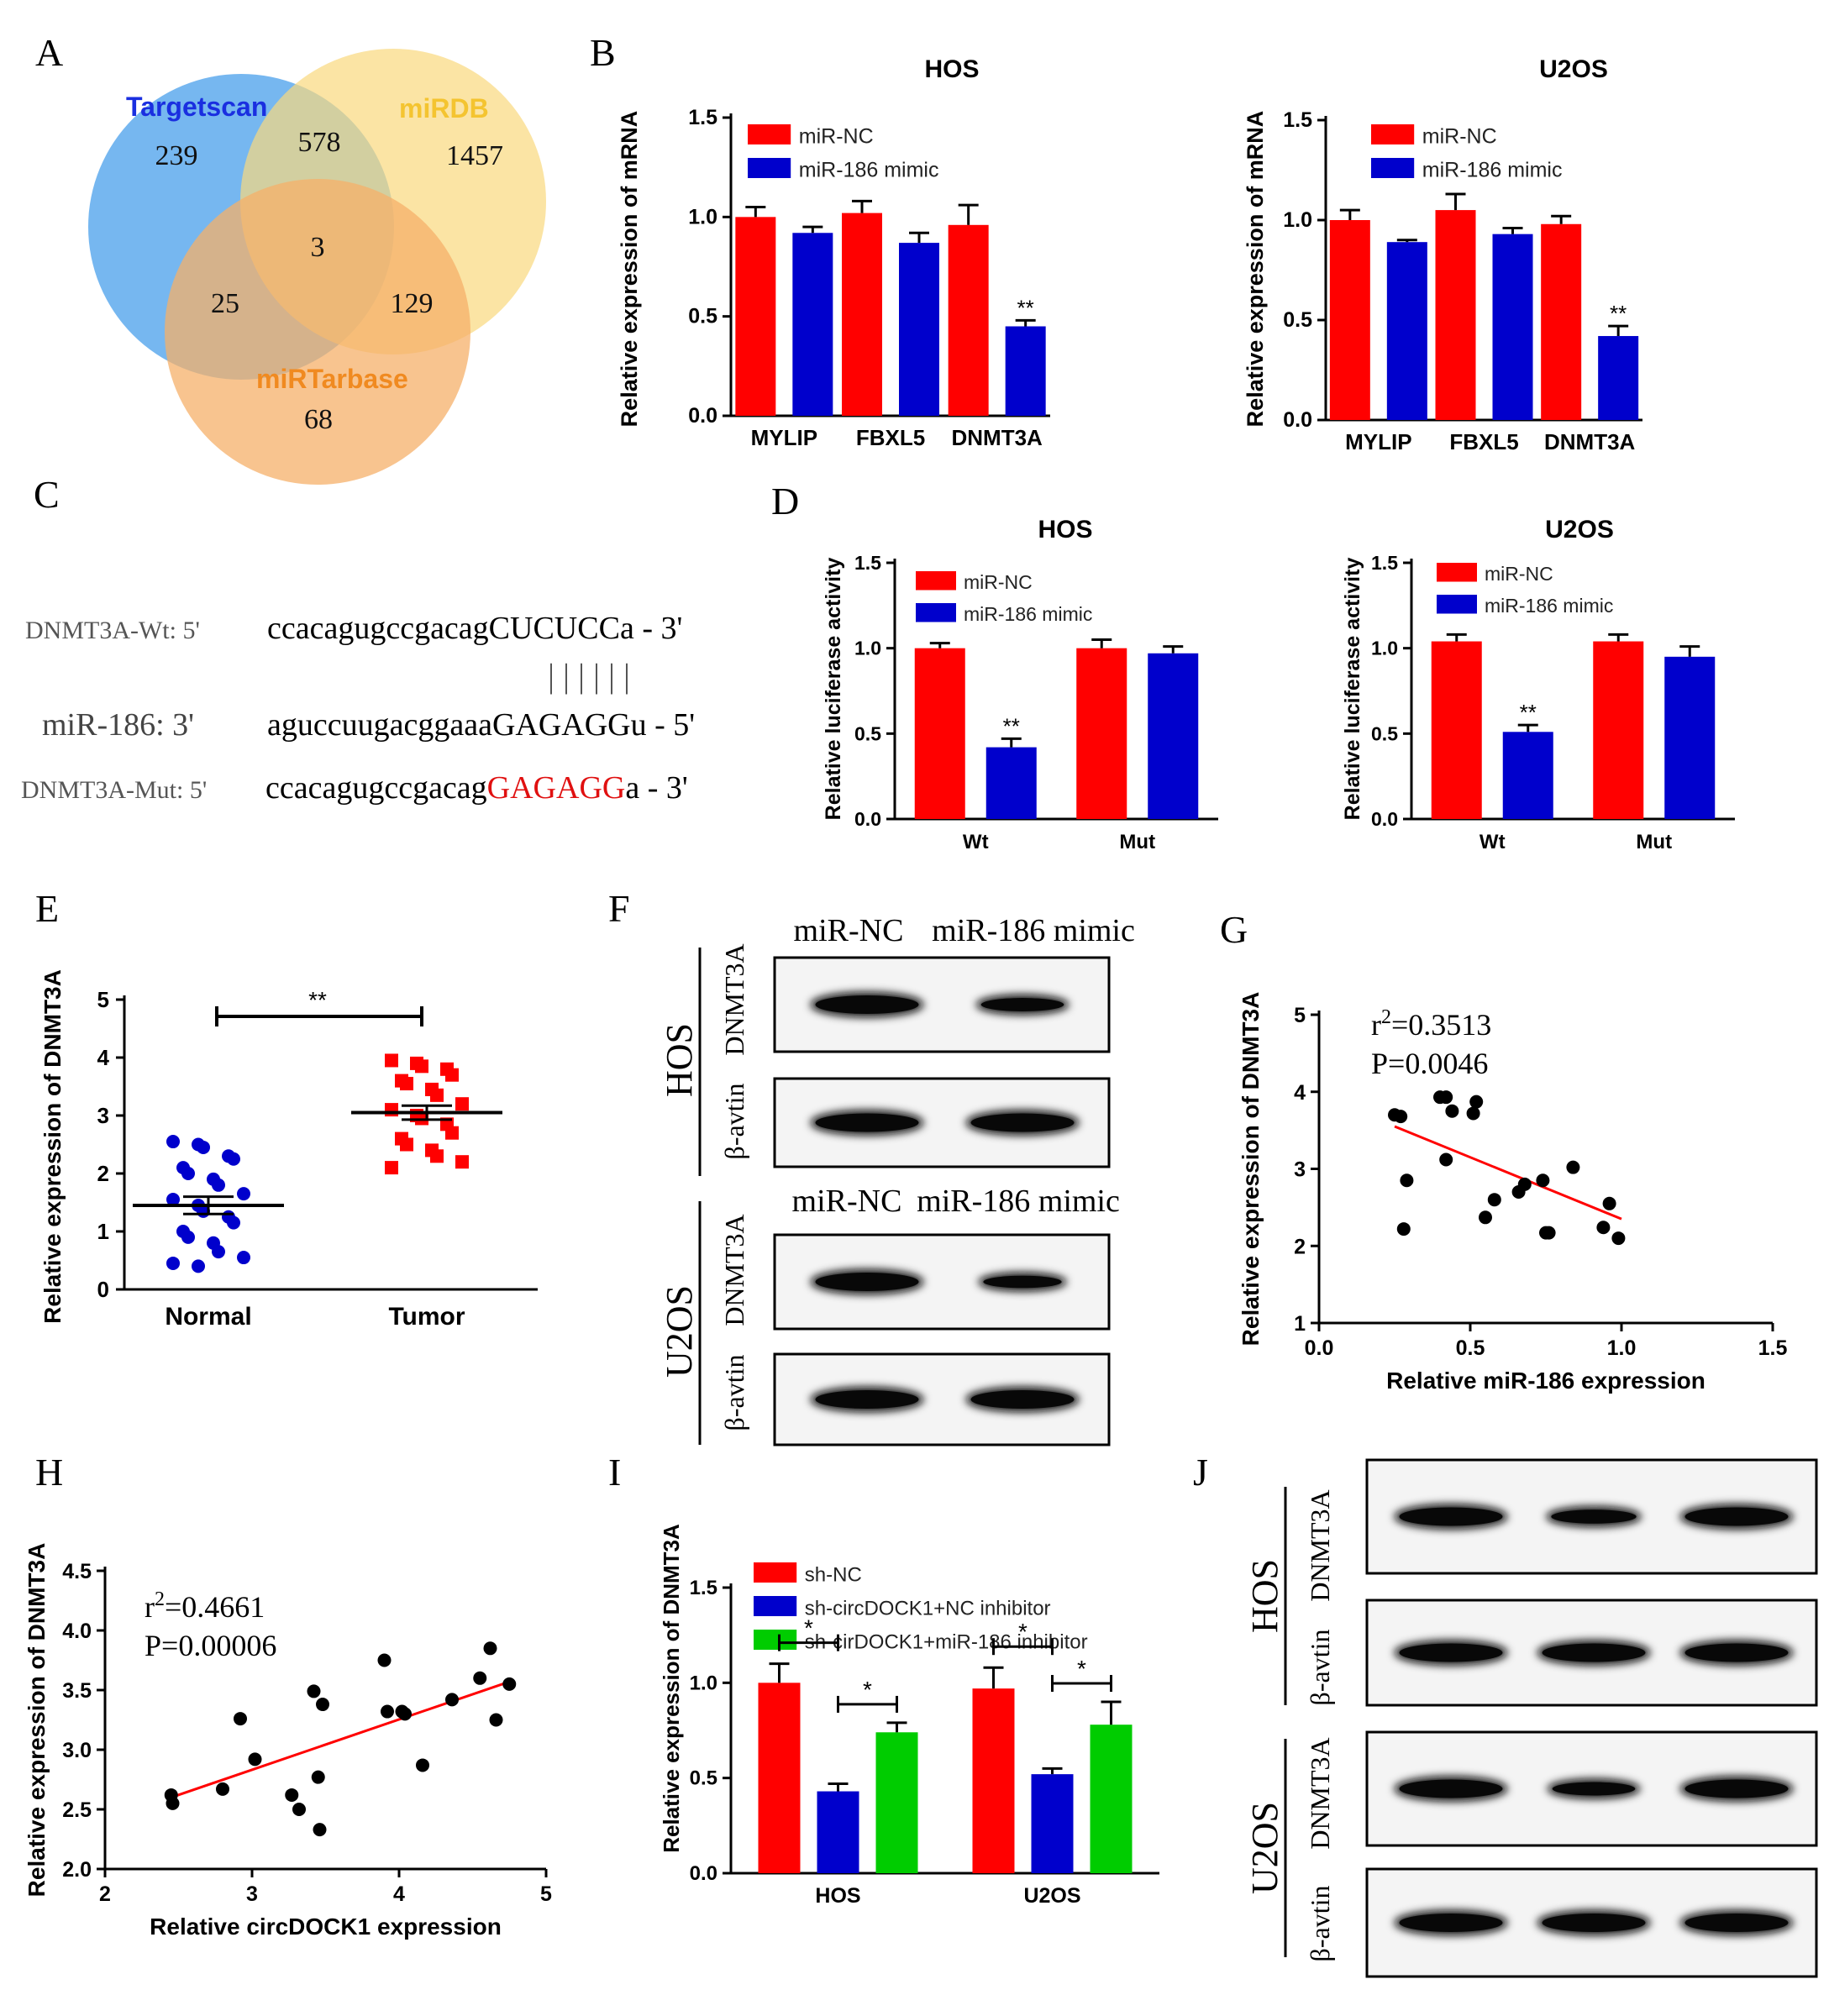  I want to click on chart-title: HOS, so click(1065, 529).